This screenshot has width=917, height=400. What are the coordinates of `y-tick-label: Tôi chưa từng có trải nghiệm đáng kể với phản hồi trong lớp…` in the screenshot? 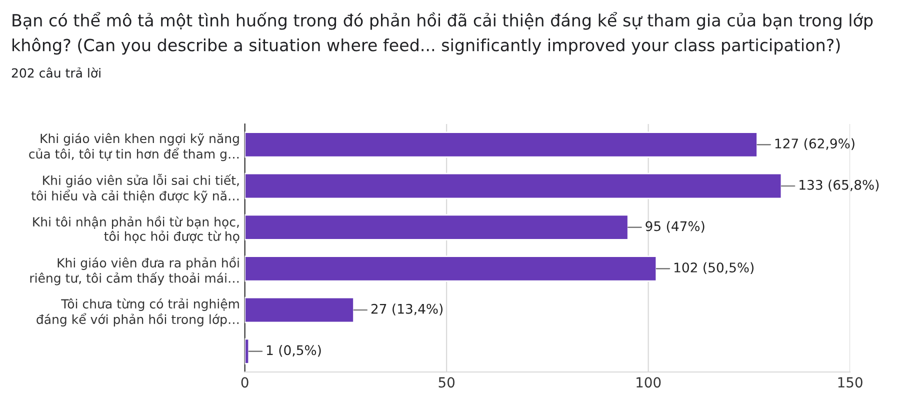 It's located at (137, 312).